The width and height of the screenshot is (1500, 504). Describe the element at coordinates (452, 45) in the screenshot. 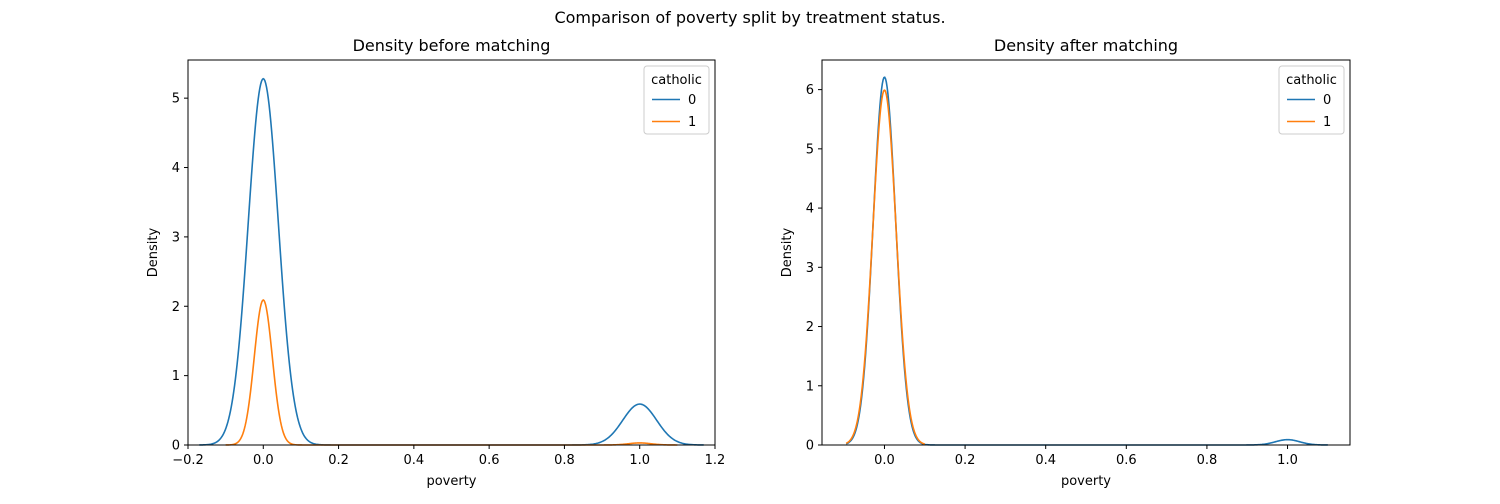

I see `axes-title: Density before matching` at that location.